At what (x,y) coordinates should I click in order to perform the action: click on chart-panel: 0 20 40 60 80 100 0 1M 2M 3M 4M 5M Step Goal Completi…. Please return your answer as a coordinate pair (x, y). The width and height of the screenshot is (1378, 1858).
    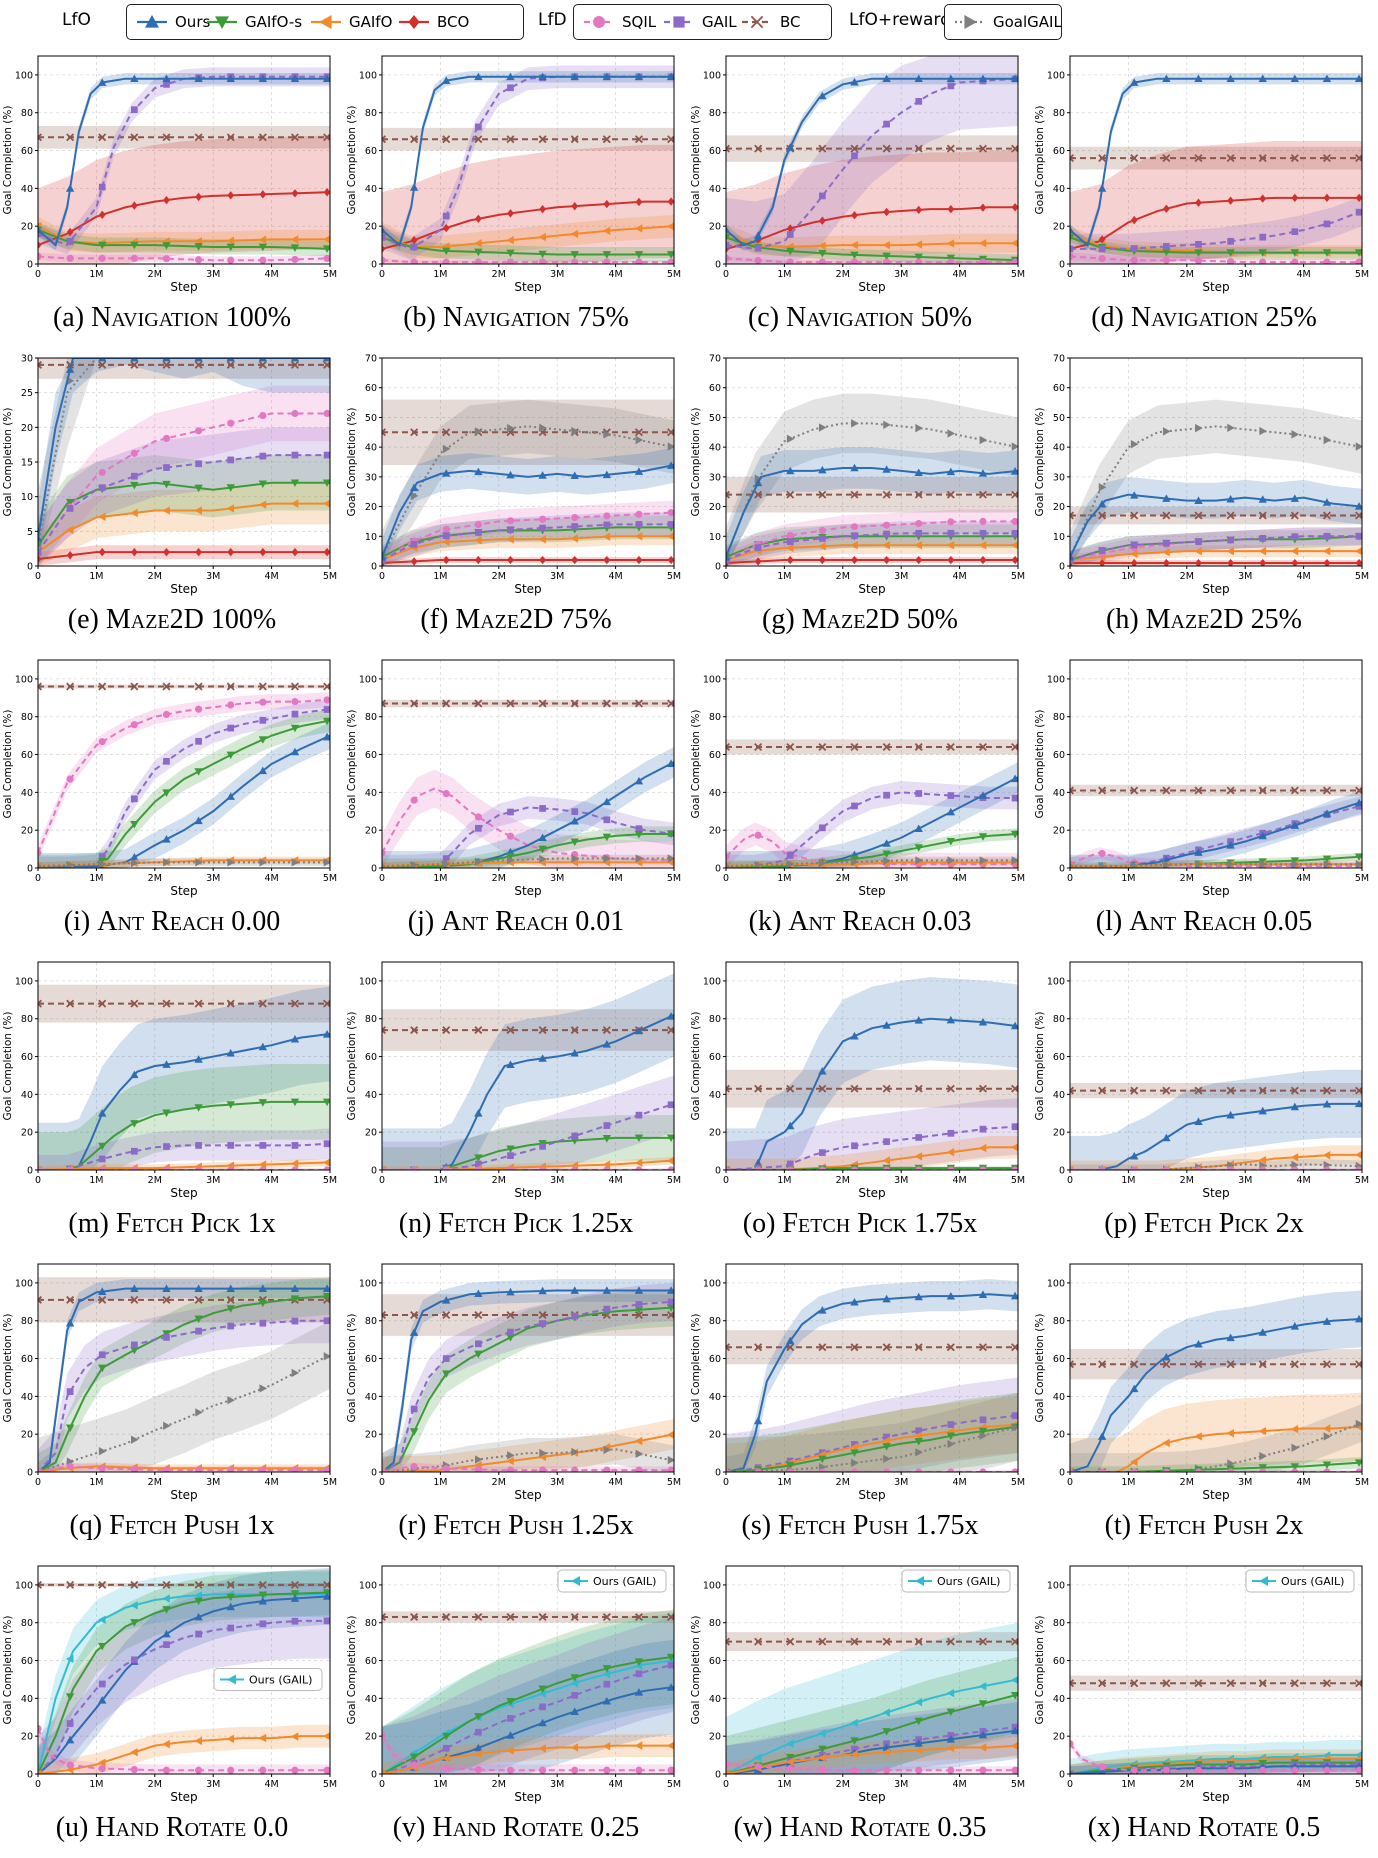
    Looking at the image, I should click on (1204, 802).